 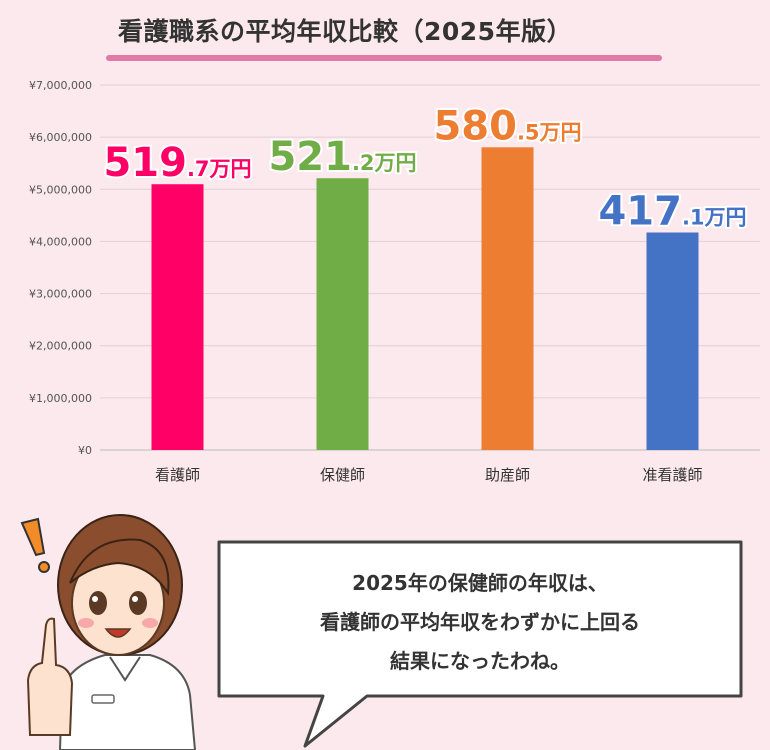 I want to click on data-label-unit: .7万円, so click(x=219, y=169).